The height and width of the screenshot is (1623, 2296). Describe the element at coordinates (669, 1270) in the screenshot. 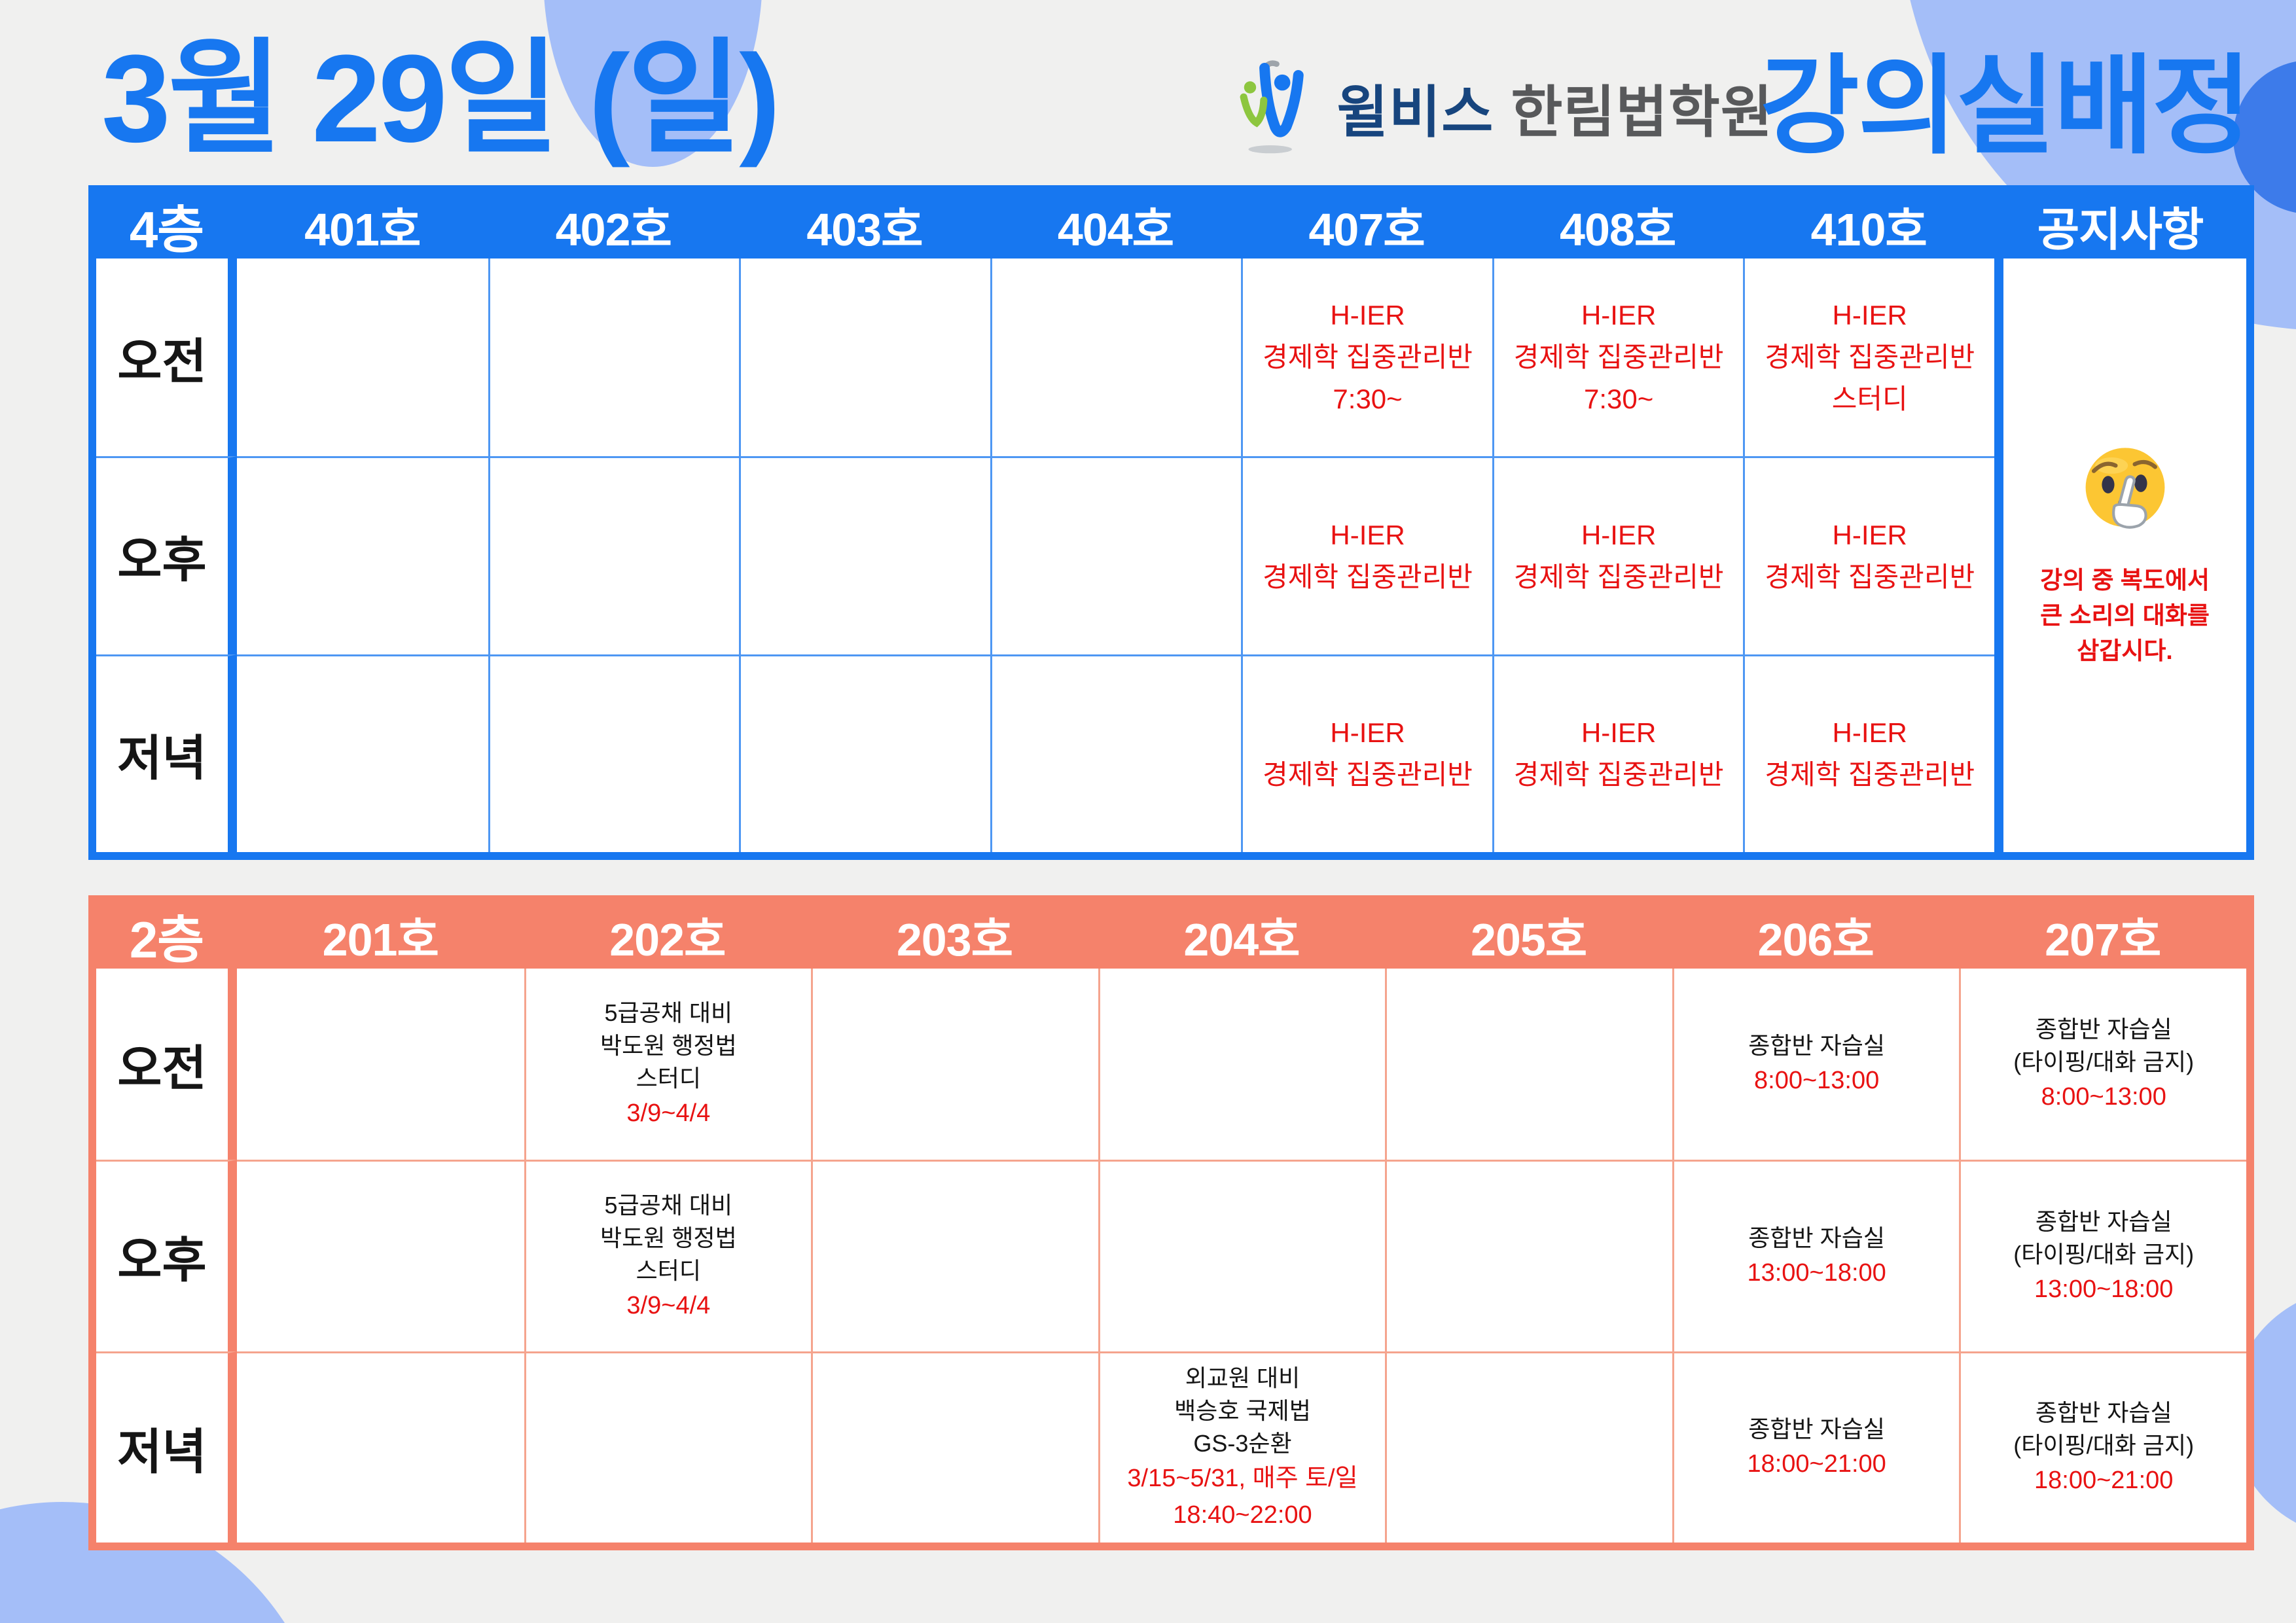

I see `floor2-cell-line: 스터디` at that location.